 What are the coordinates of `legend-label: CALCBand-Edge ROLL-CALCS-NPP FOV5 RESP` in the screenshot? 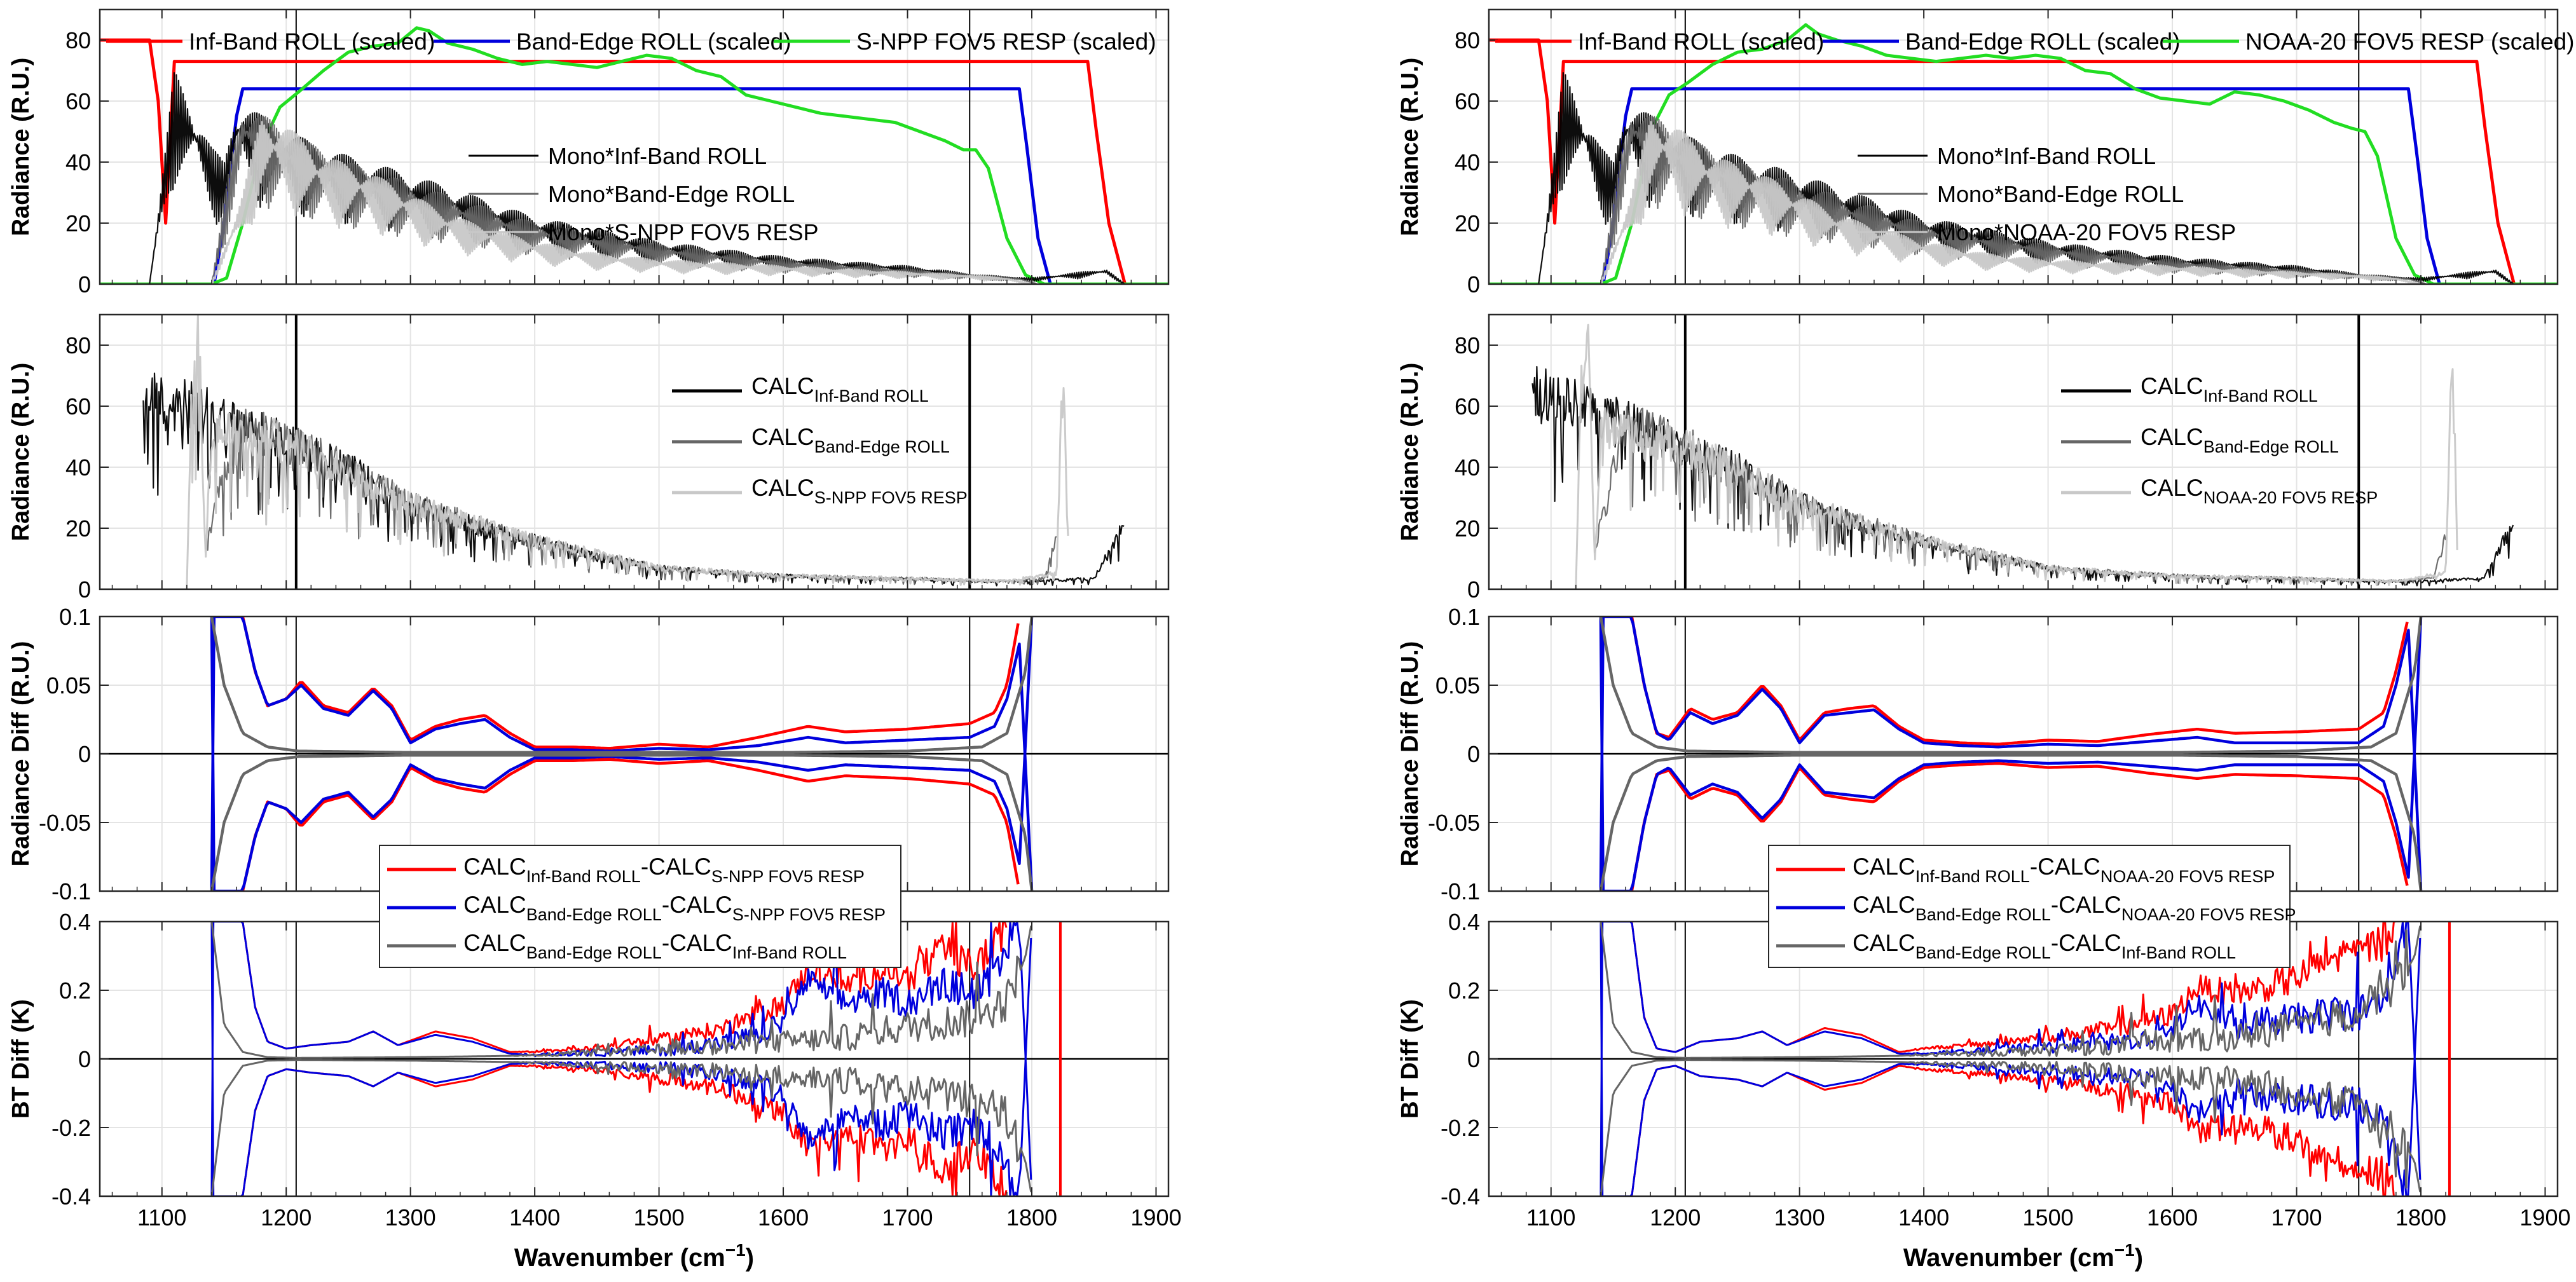 It's located at (675, 908).